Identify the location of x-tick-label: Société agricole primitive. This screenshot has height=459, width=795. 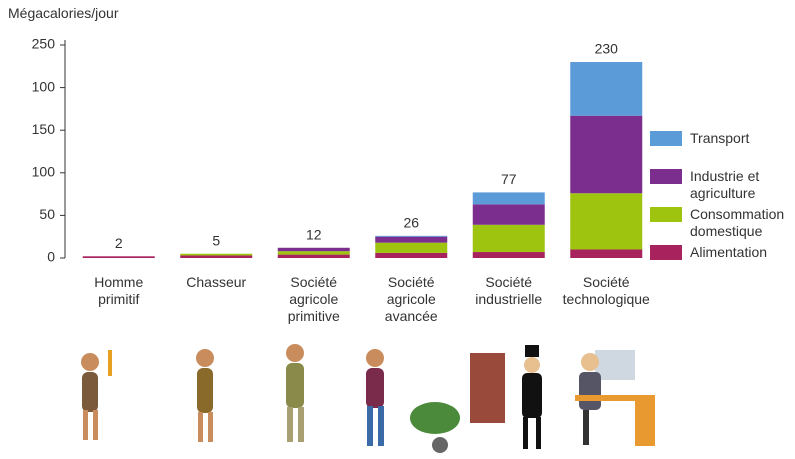
(313, 299).